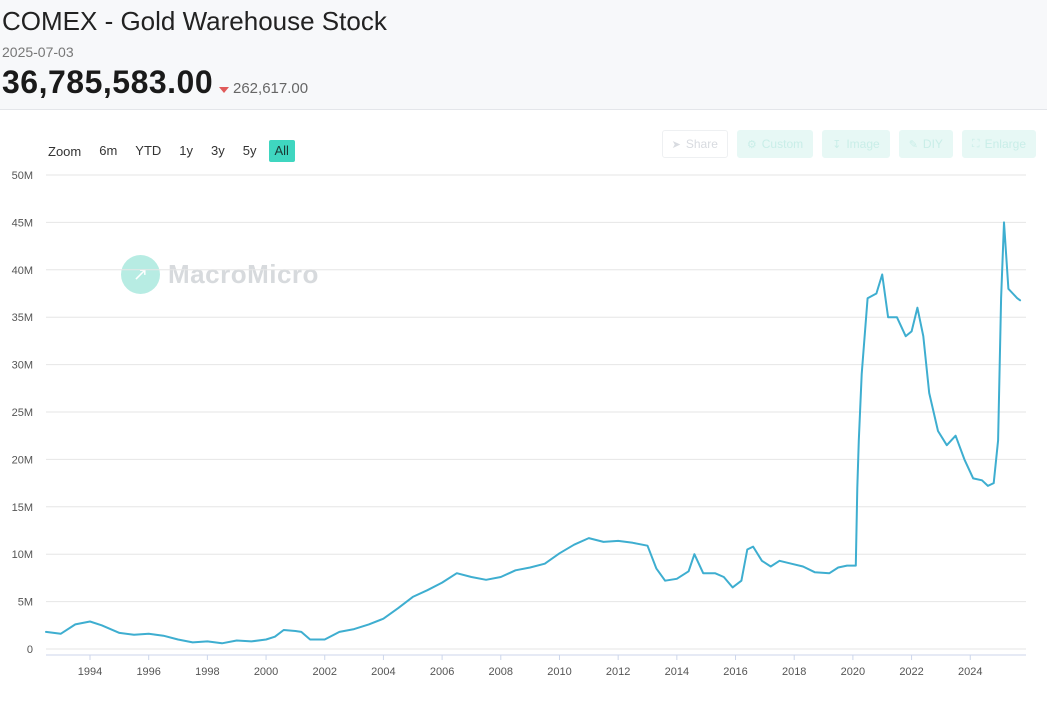 This screenshot has height=703, width=1047. I want to click on x-tick-label: 2012, so click(618, 672).